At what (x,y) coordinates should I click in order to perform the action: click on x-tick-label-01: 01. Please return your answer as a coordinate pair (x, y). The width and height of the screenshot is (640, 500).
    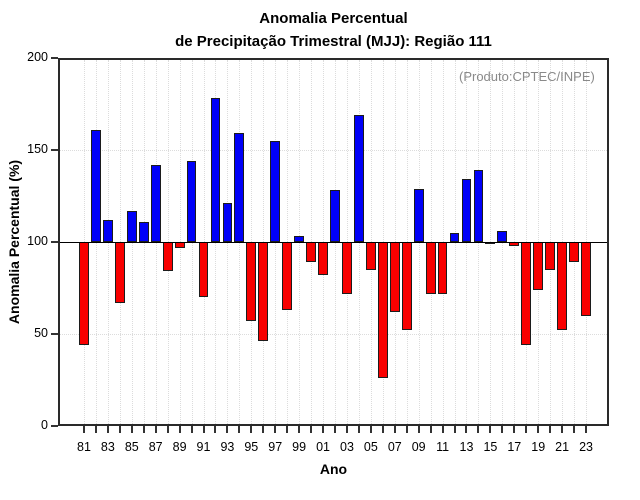
    Looking at the image, I should click on (323, 447).